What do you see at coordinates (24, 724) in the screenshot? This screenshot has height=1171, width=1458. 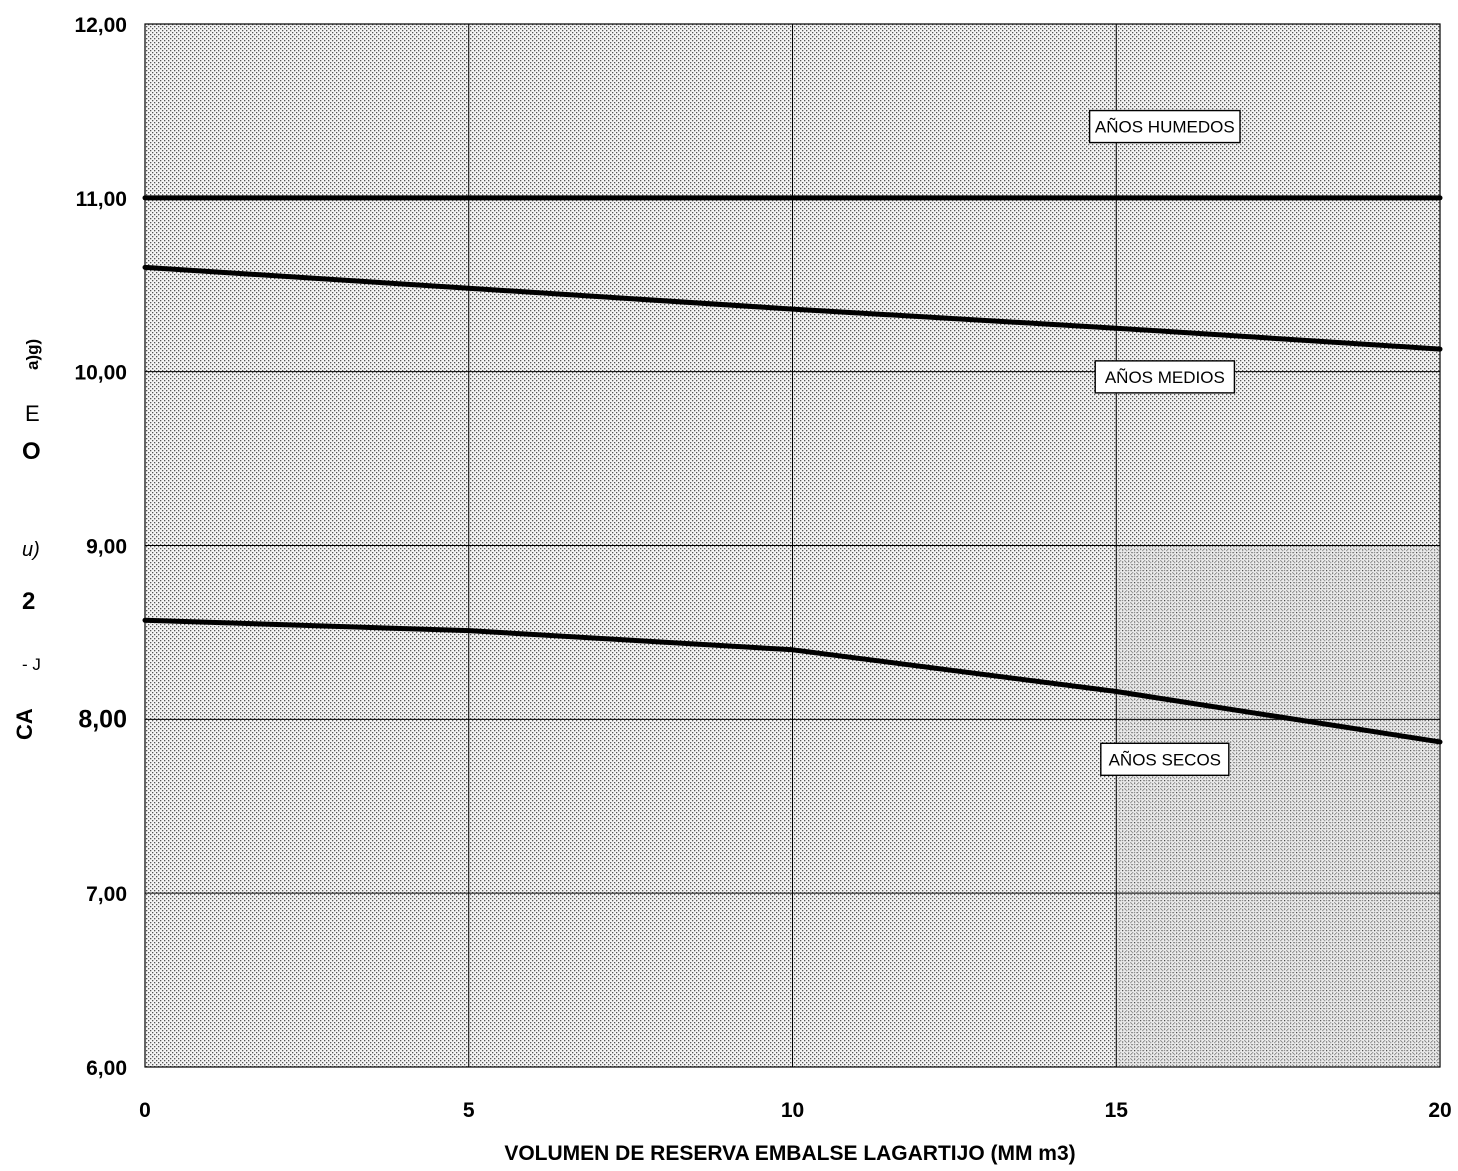 I see `y-label-fragment-7: CA` at bounding box center [24, 724].